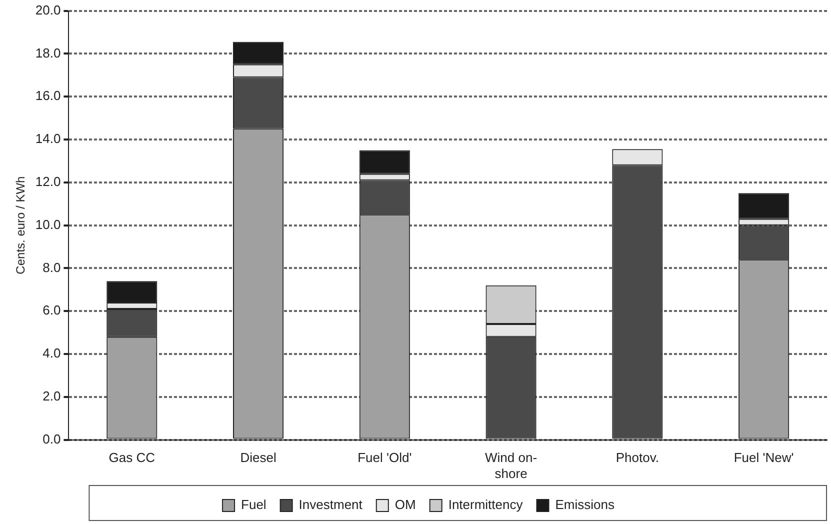 The image size is (831, 524). Describe the element at coordinates (253, 504) in the screenshot. I see `legend-label: Fuel` at that location.